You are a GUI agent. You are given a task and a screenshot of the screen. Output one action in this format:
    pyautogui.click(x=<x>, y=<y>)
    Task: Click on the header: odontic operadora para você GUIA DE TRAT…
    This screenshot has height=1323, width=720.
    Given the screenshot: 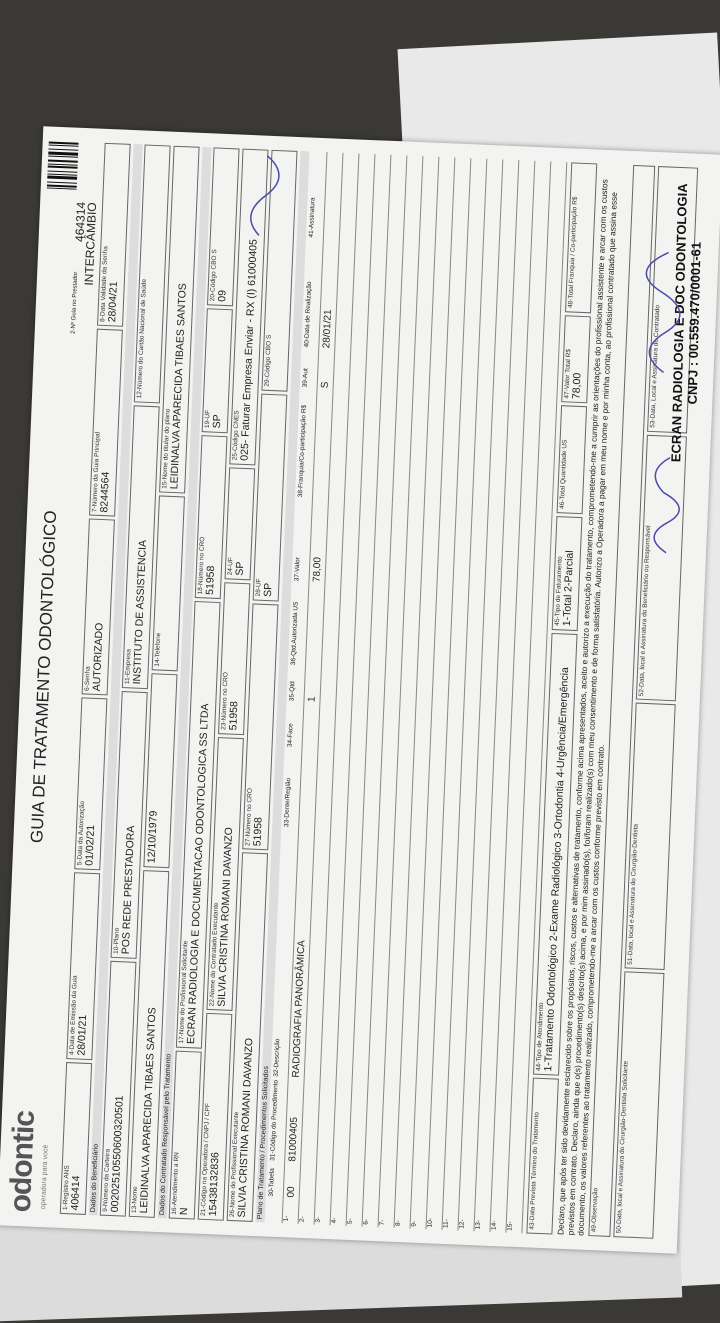 What is the action you would take?
    pyautogui.click(x=54, y=676)
    